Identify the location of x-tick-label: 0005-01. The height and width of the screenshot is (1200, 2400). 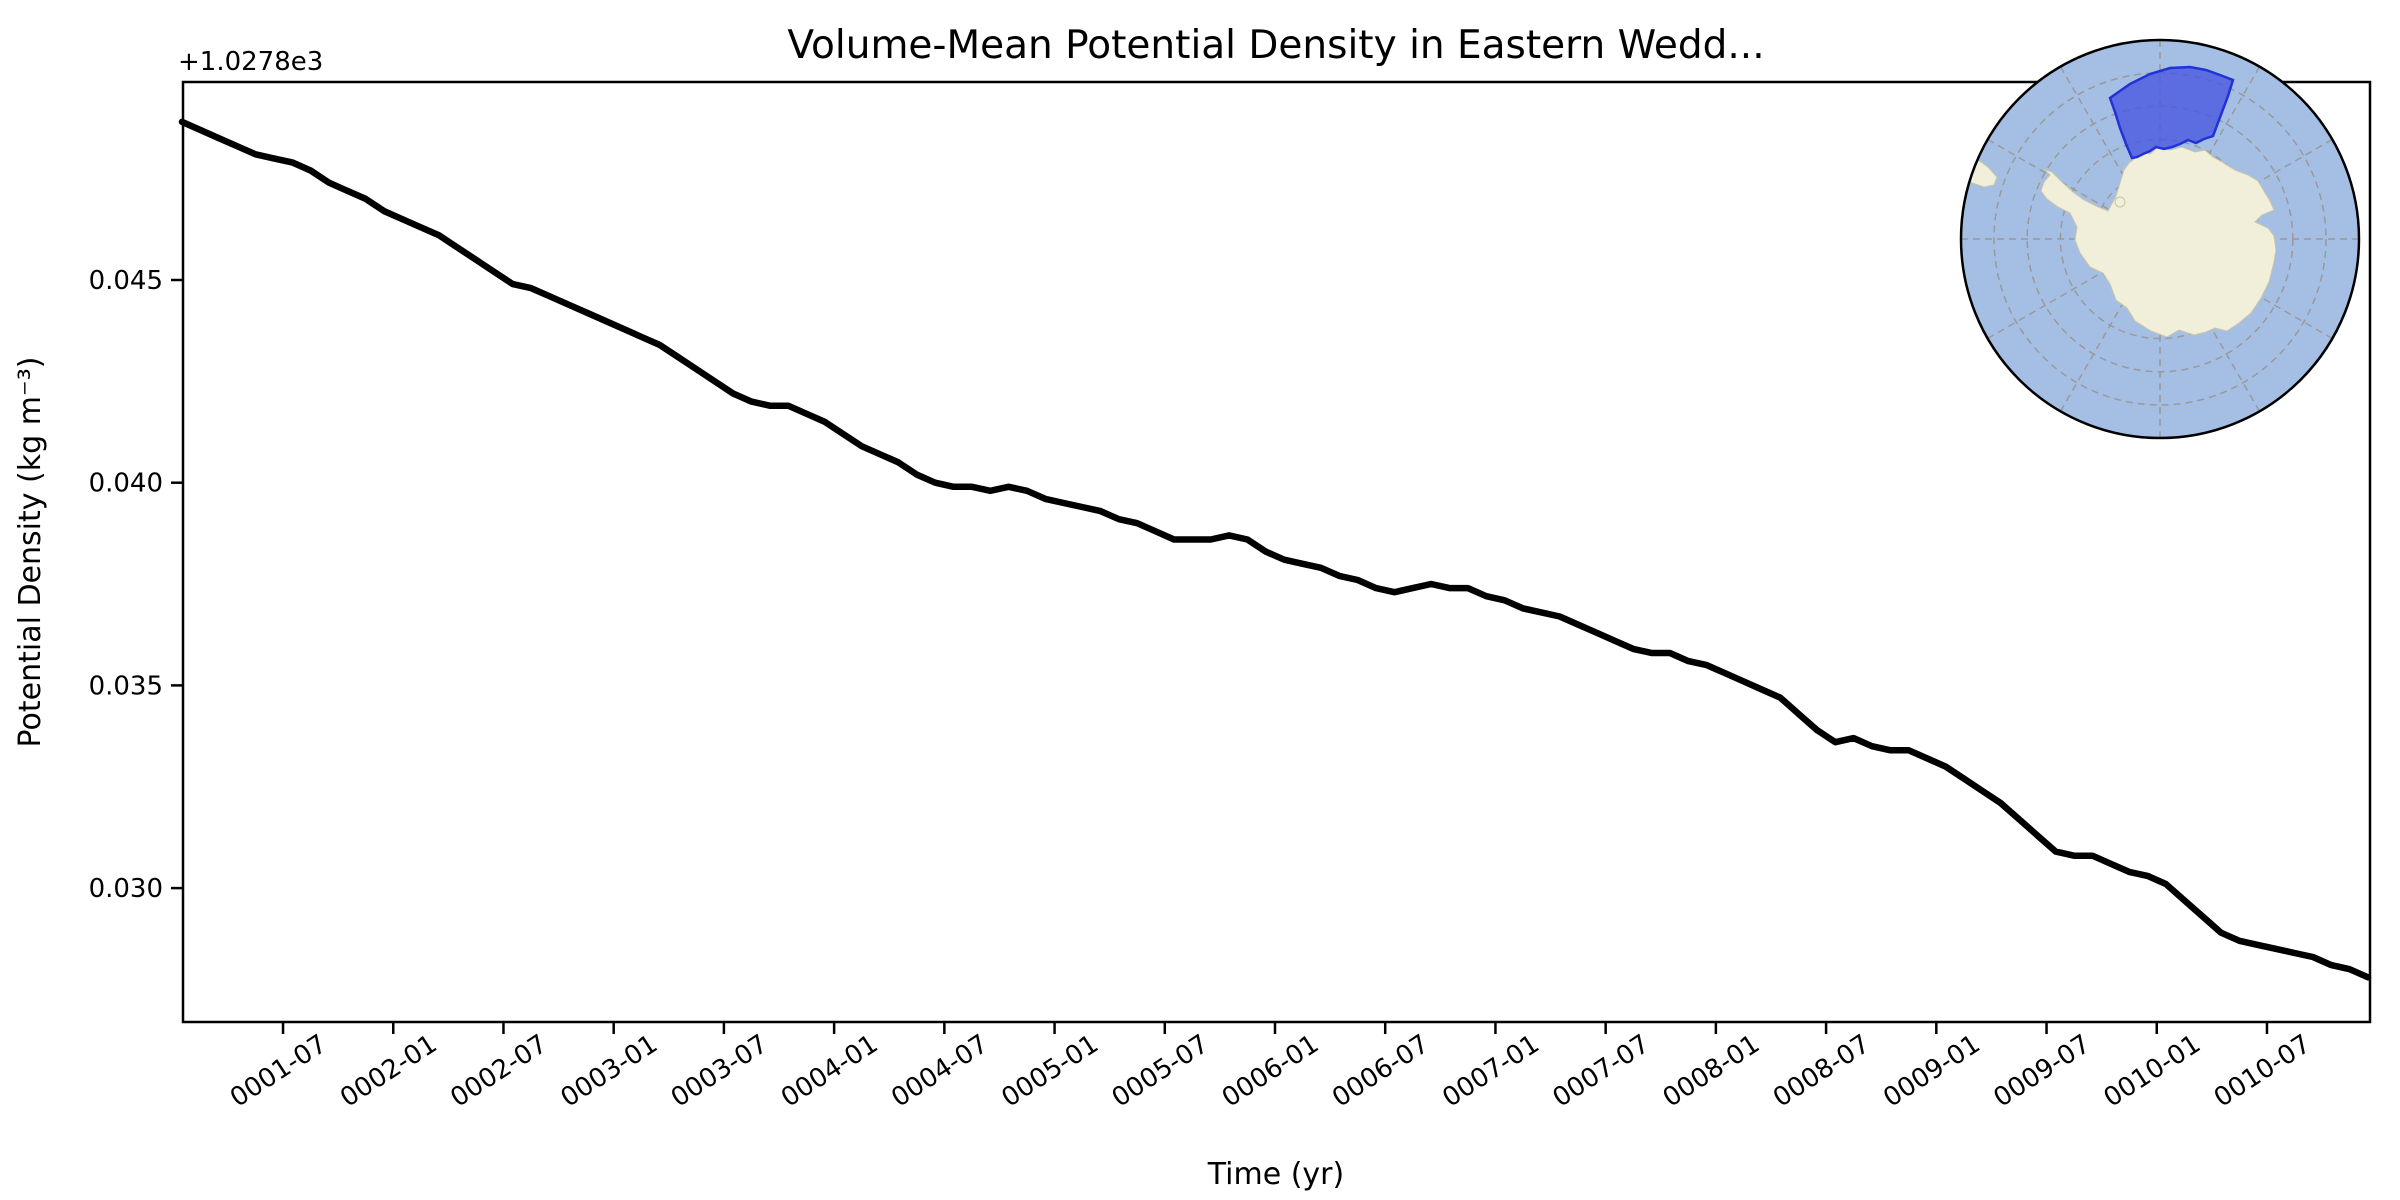
(1049, 1071).